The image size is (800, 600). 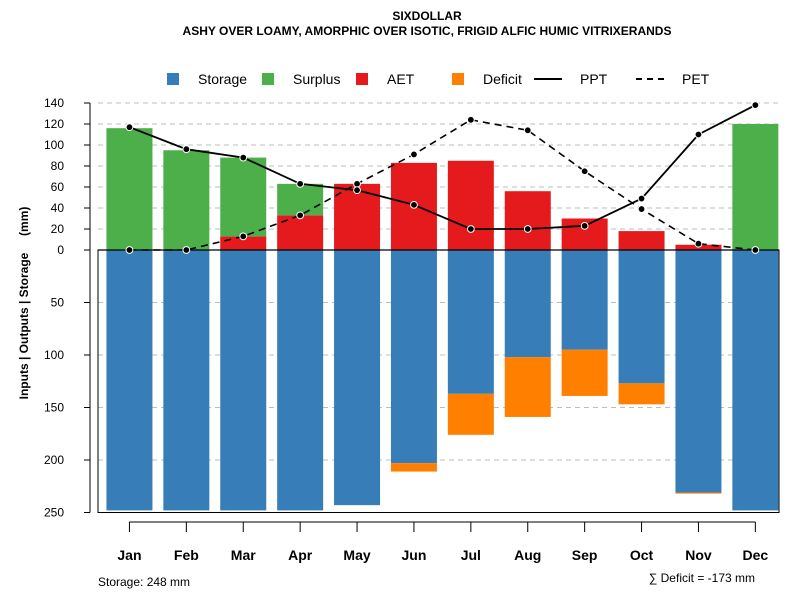 I want to click on x-tick-label: Aug, so click(x=527, y=555).